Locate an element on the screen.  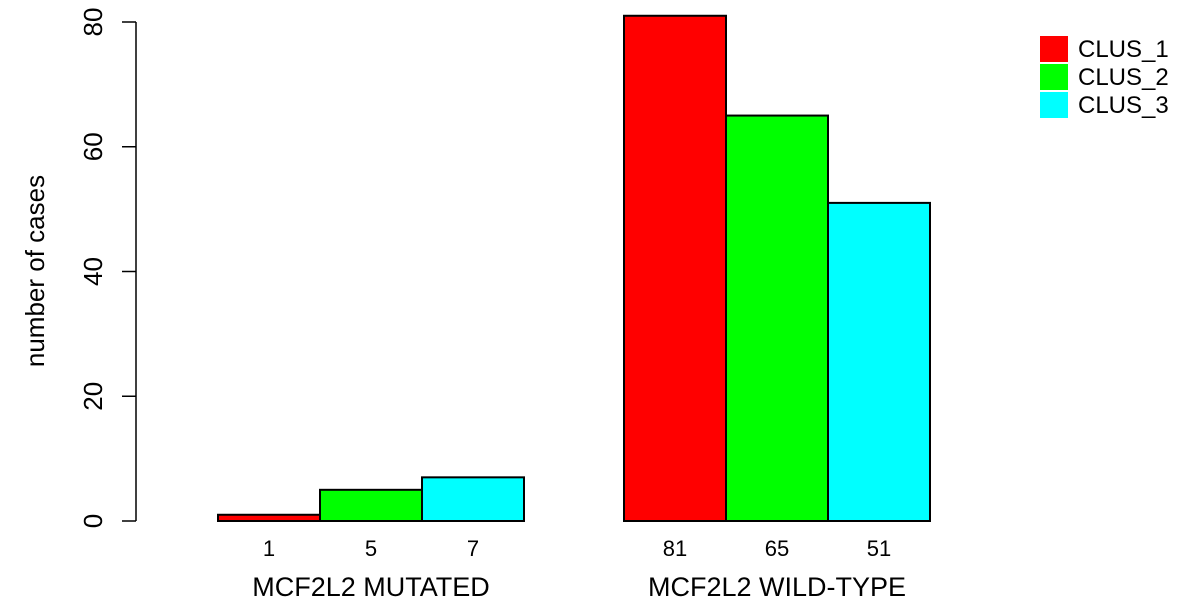
y-axis: 0 20 40 60 80 is located at coordinates (107, 268).